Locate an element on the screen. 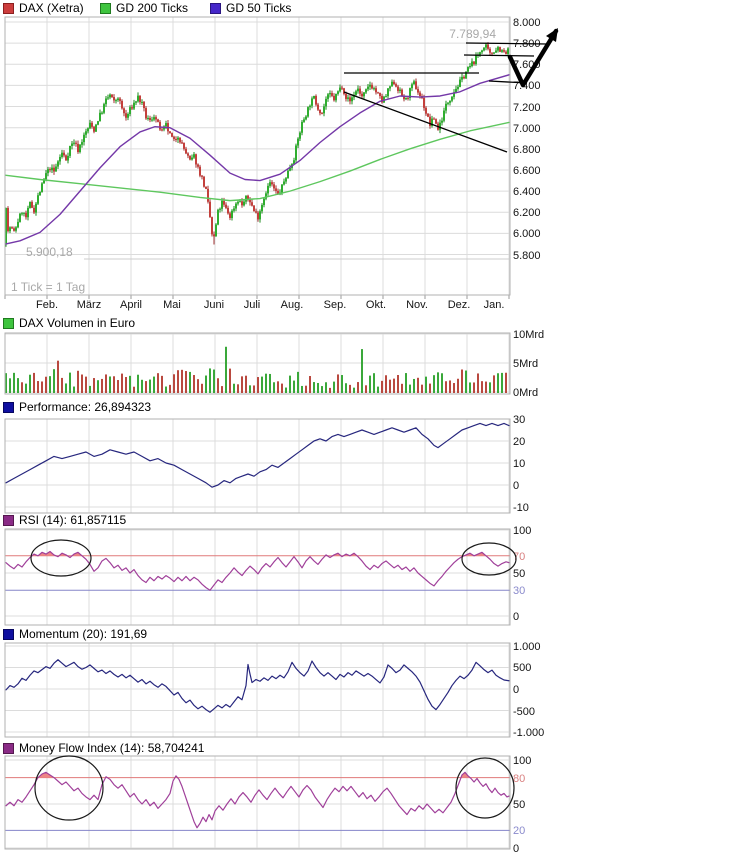 Image resolution: width=753 pixels, height=860 pixels. main-y-label: 5.800 is located at coordinates (527, 256).